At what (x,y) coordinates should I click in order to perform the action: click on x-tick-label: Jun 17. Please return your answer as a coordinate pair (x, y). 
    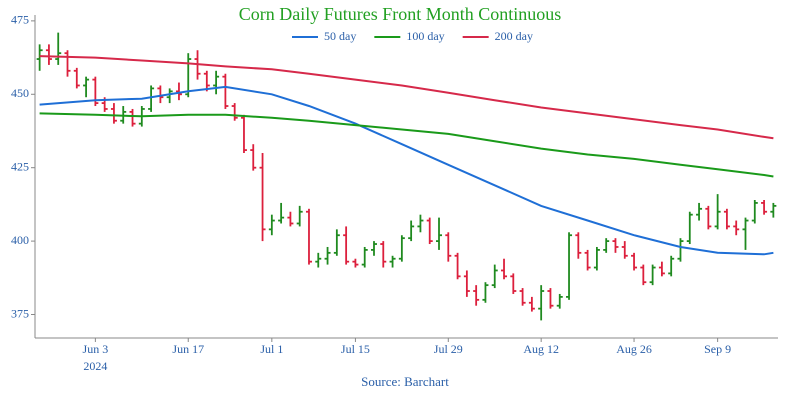
    Looking at the image, I should click on (188, 349).